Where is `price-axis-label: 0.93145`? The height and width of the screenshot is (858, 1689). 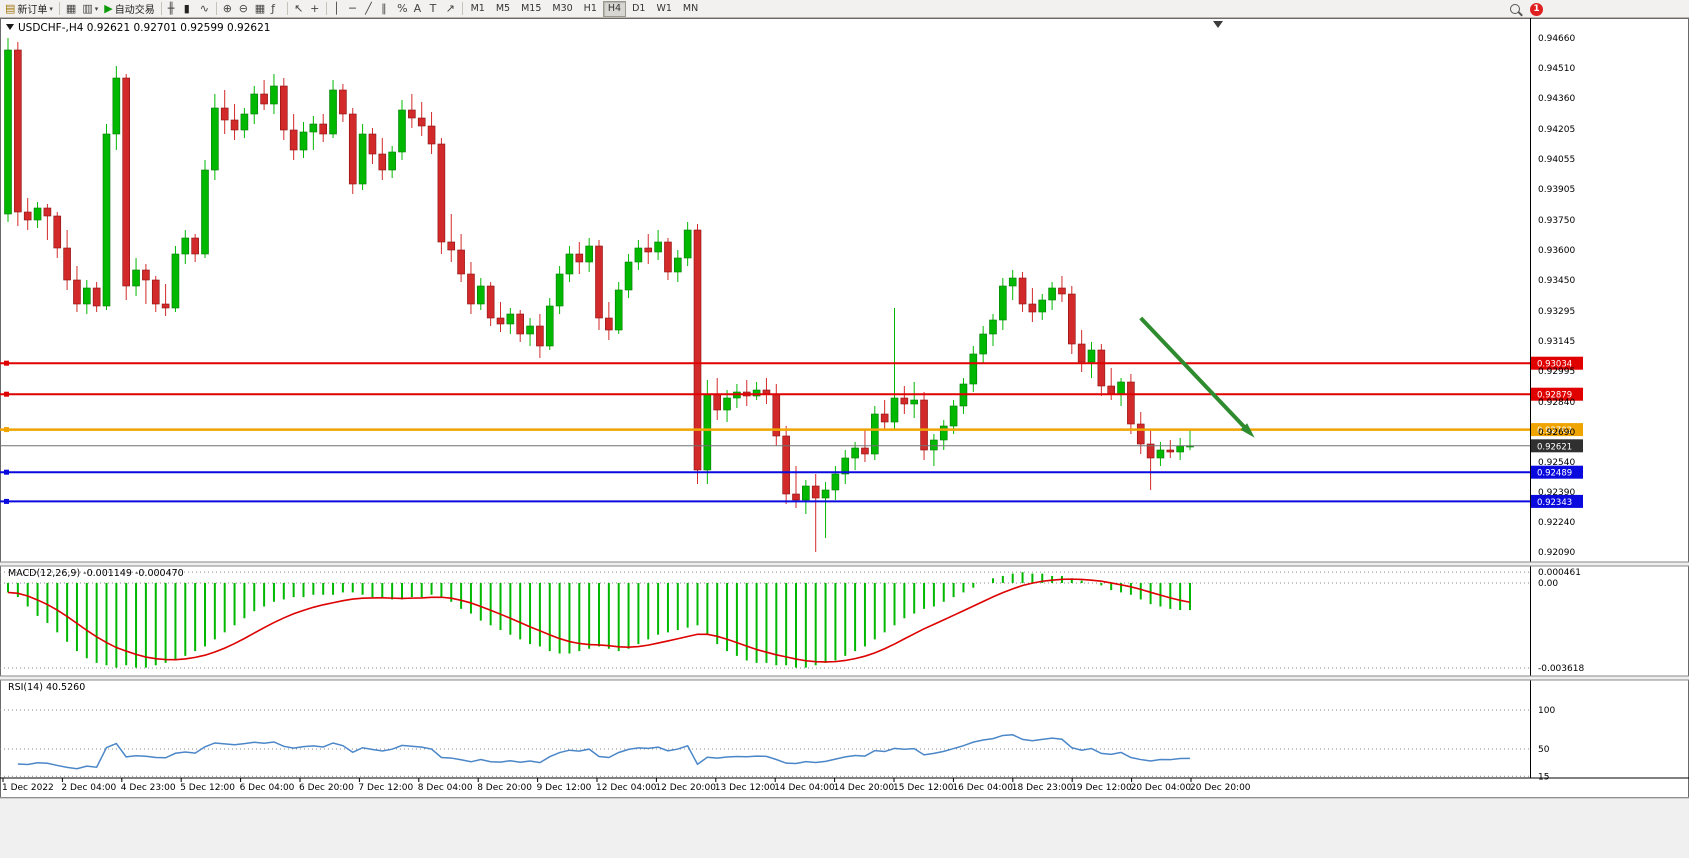
price-axis-label: 0.93145 is located at coordinates (1556, 342).